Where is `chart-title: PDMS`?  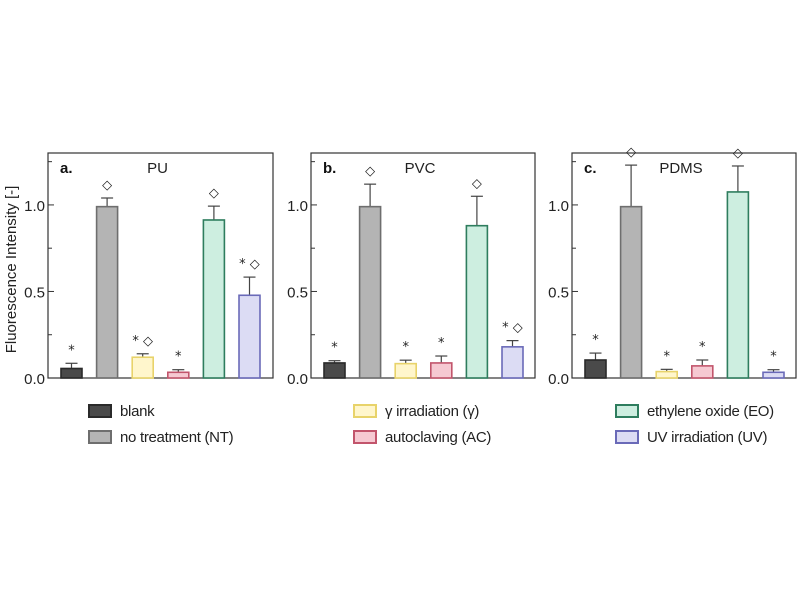
chart-title: PDMS is located at coordinates (680, 168).